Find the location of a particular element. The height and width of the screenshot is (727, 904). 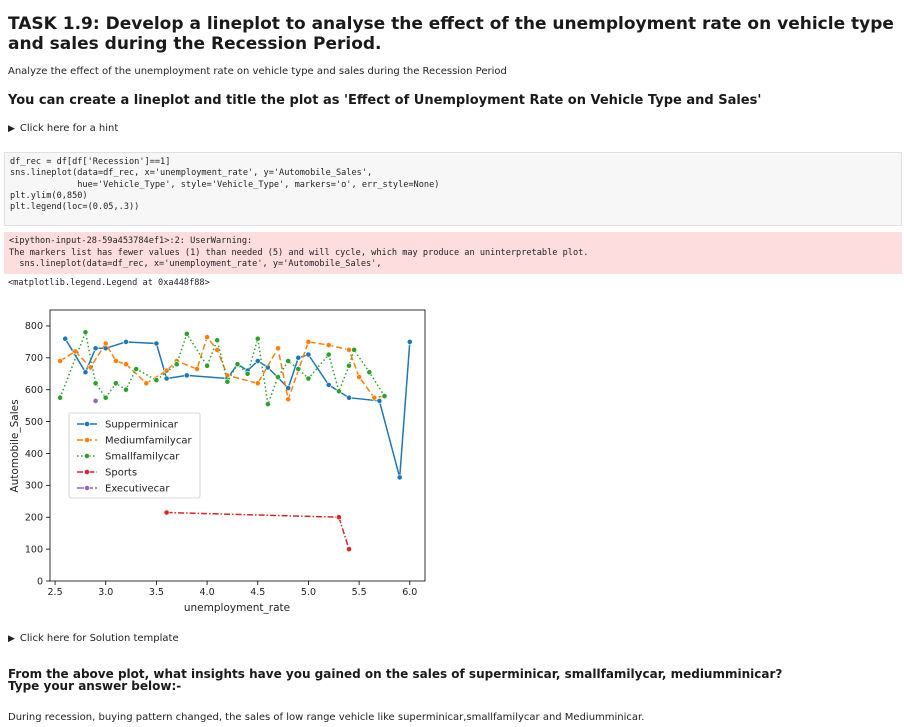

code-line: plt.ylim(0,850) is located at coordinates (49, 195).